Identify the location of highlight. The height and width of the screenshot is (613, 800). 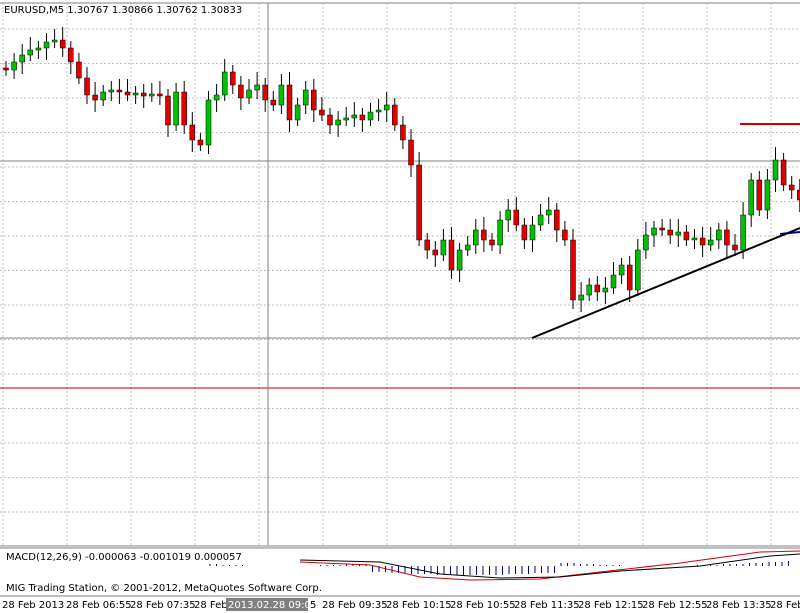
(267, 604).